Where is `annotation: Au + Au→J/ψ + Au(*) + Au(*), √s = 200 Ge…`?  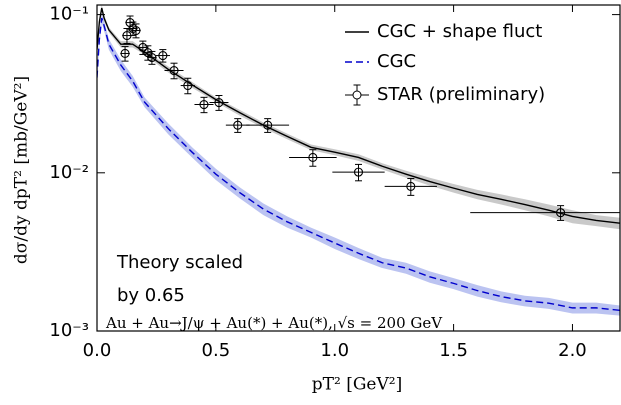 annotation: Au + Au→J/ψ + Au(*) + Au(*), √s = 200 Ge… is located at coordinates (274, 323).